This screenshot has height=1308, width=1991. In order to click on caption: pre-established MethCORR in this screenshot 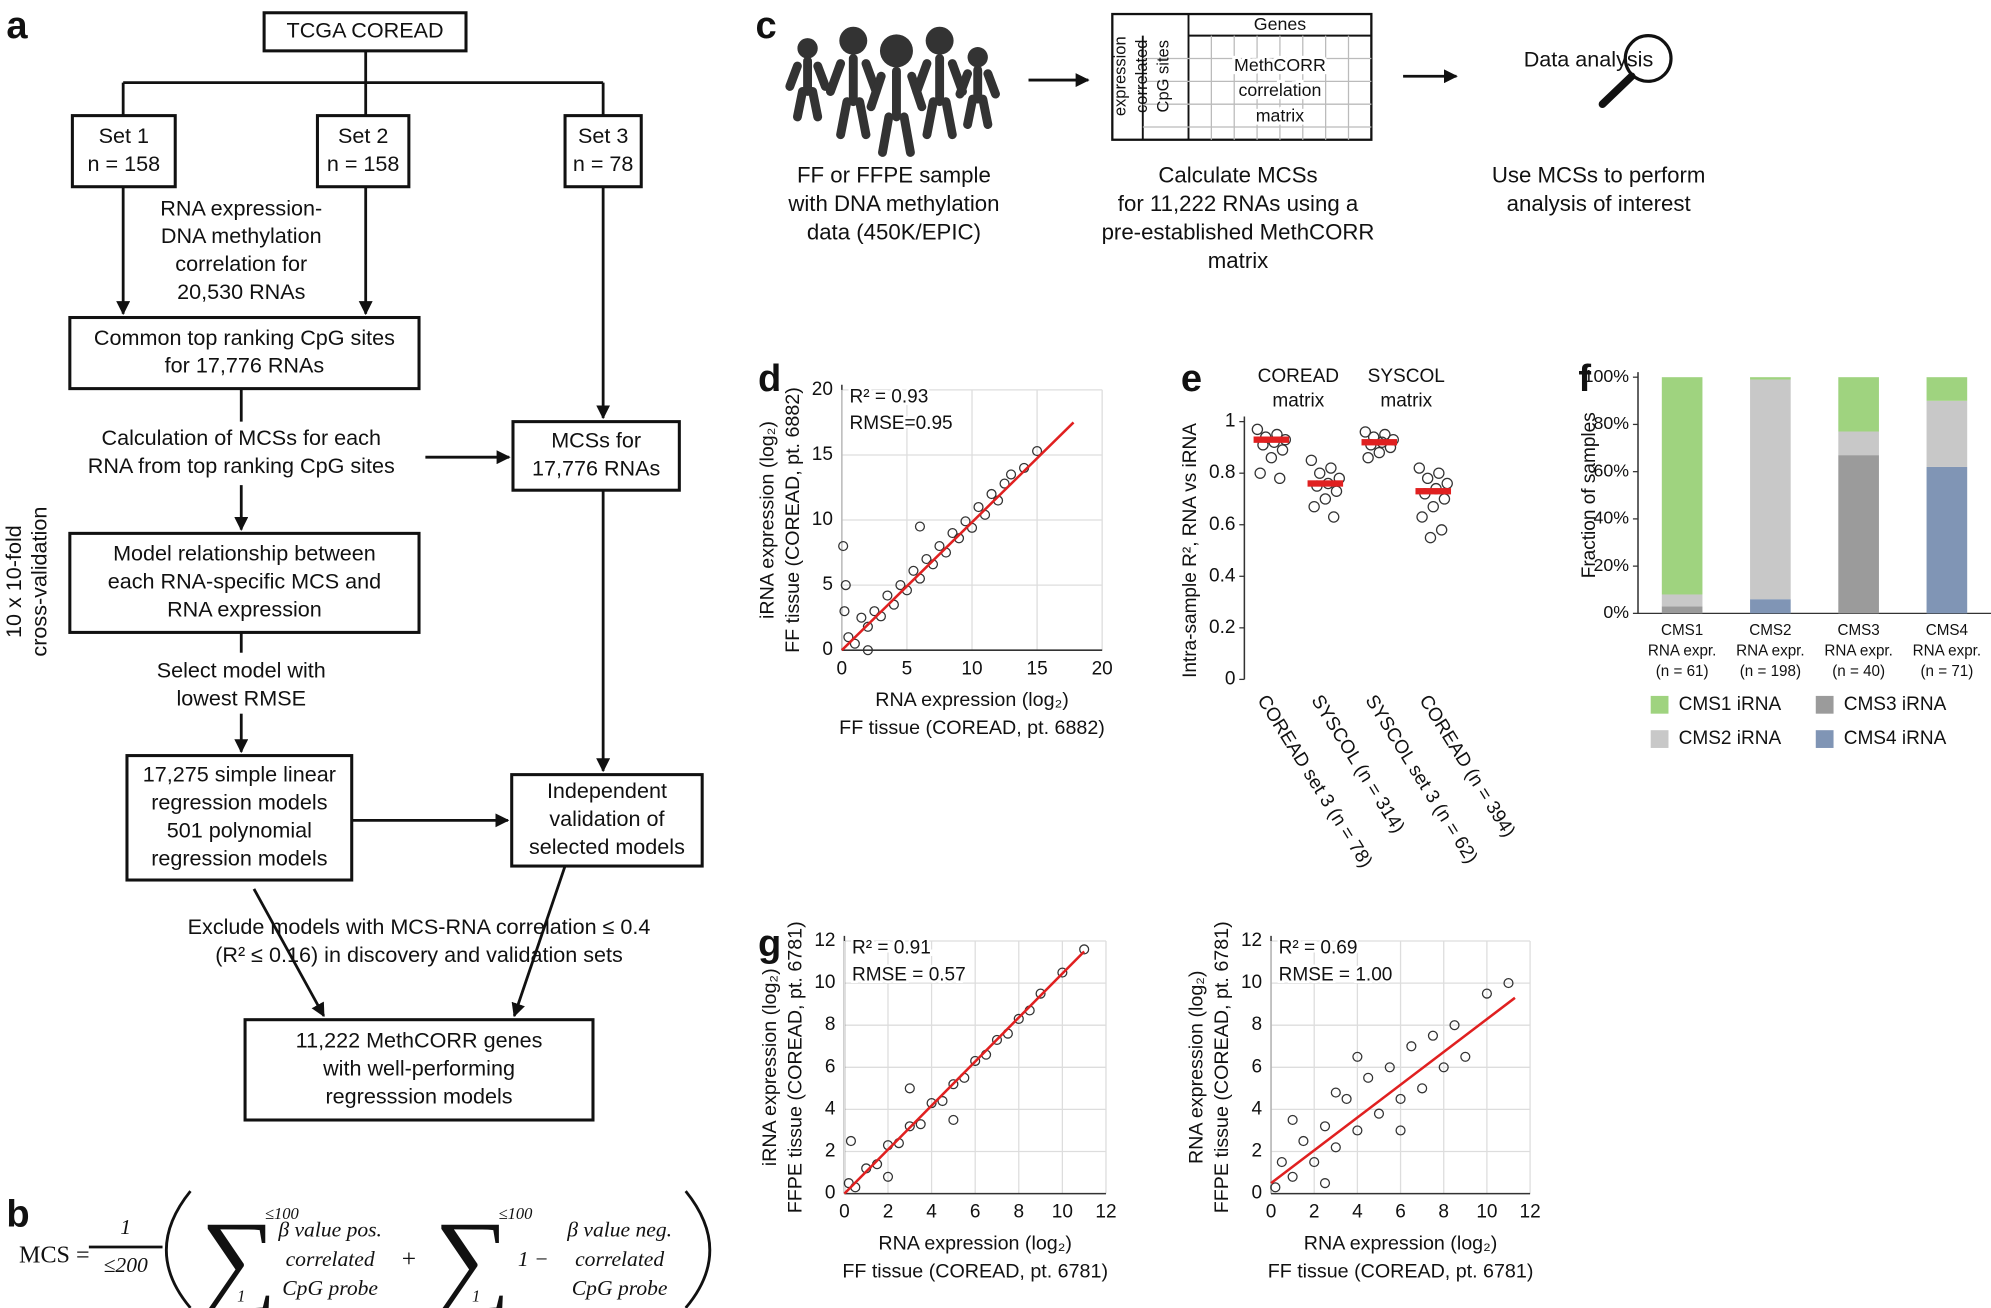, I will do `click(1238, 232)`.